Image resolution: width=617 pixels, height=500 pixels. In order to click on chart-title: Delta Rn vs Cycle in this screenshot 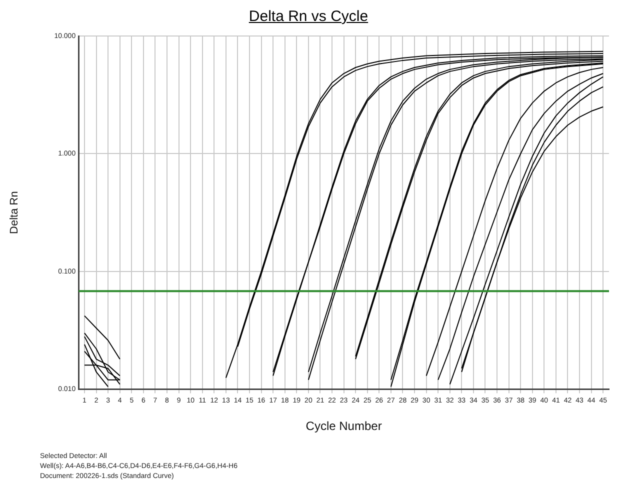, I will do `click(309, 16)`.